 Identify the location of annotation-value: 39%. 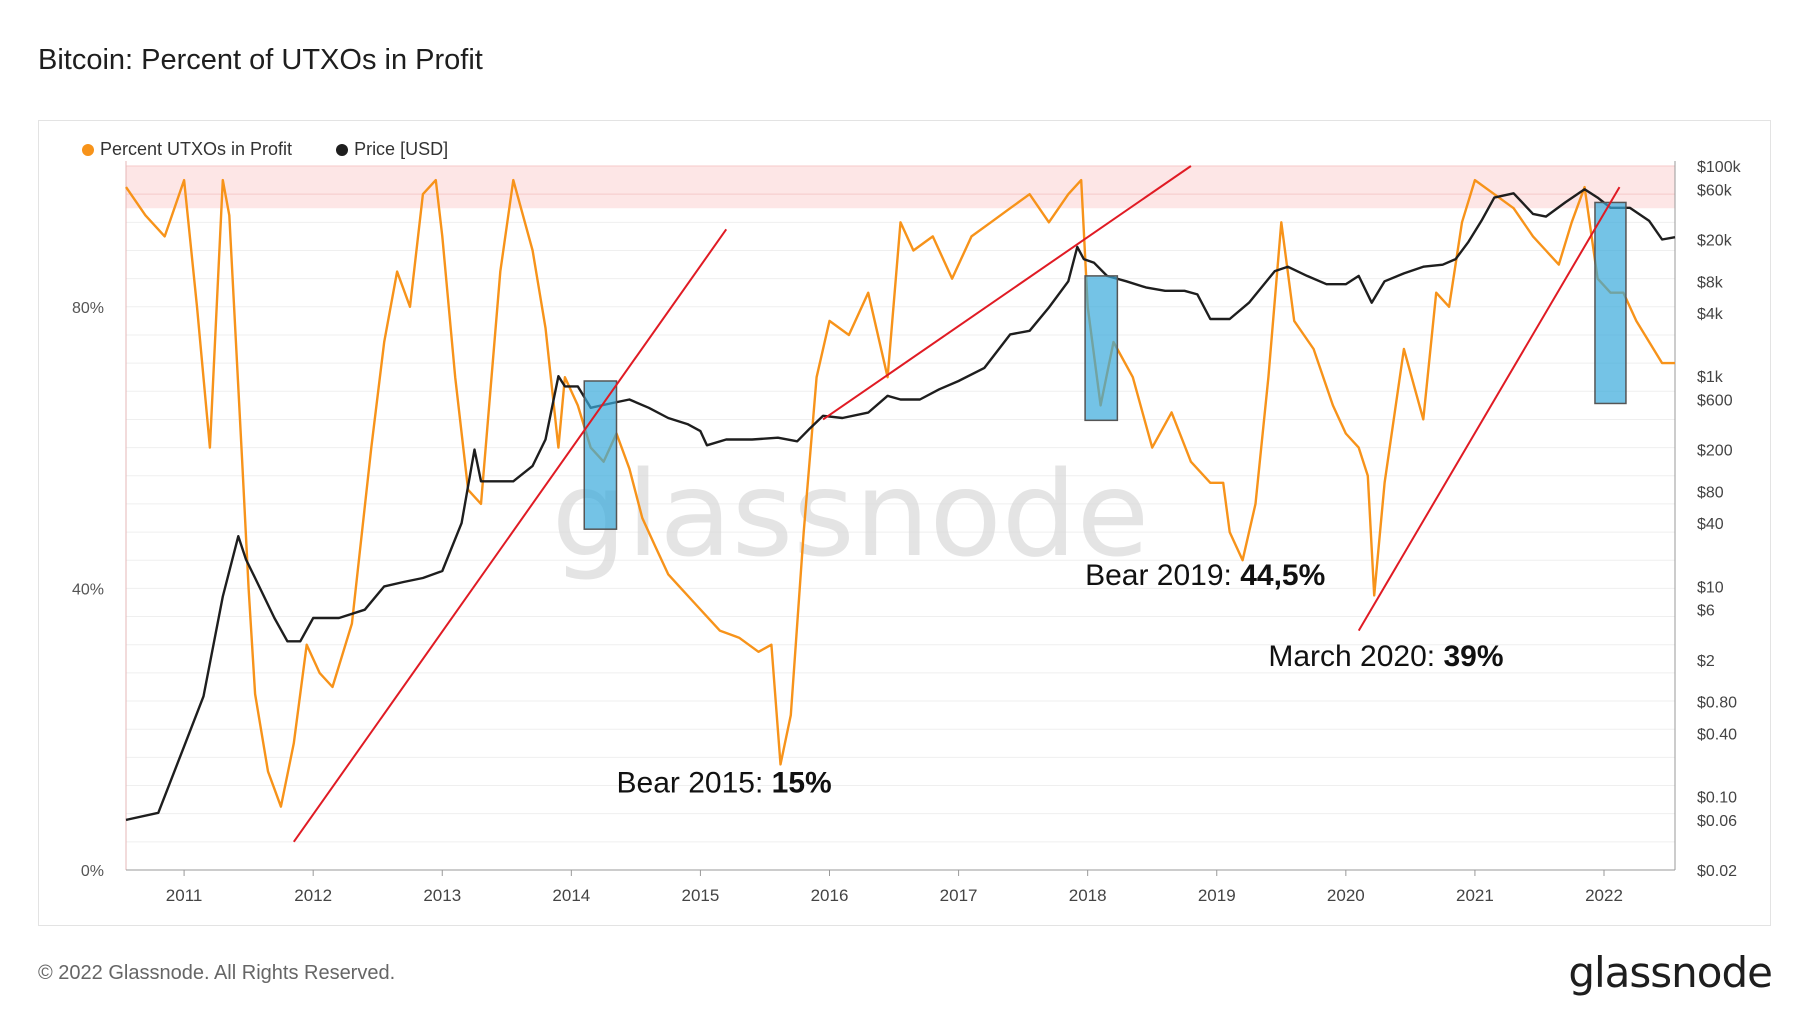
(1473, 656).